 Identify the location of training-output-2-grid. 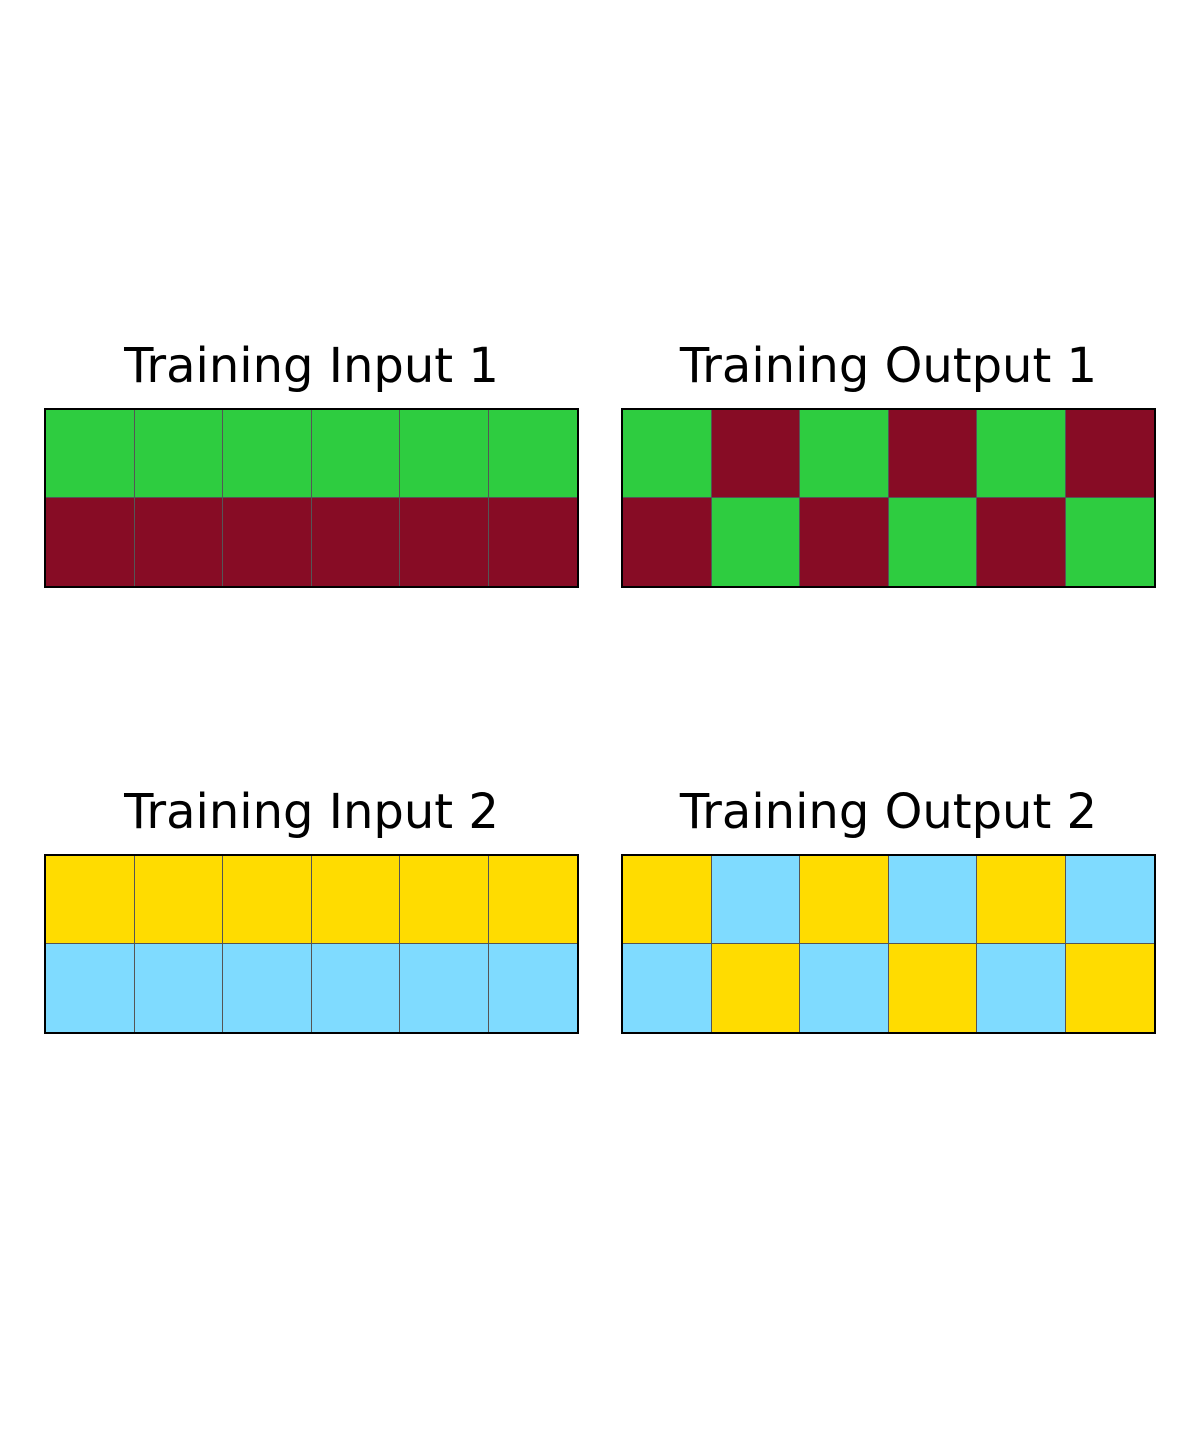
(888, 944).